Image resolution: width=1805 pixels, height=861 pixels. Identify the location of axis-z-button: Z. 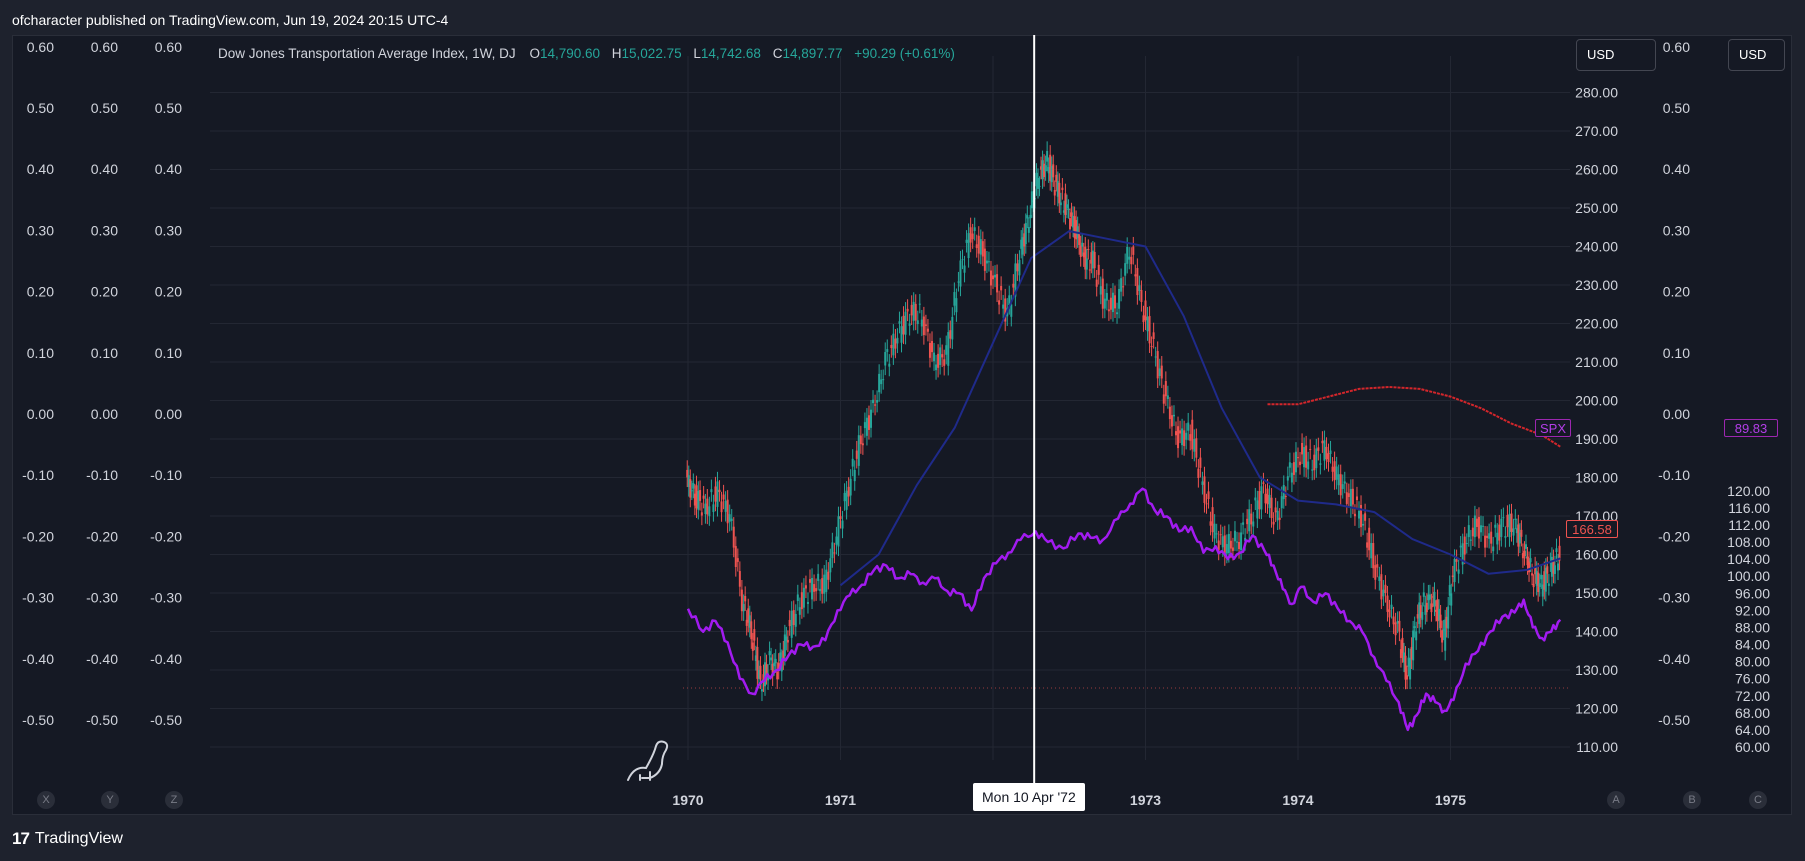
(174, 800).